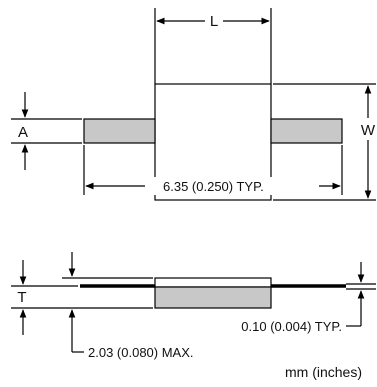 The height and width of the screenshot is (387, 377). What do you see at coordinates (214, 21) in the screenshot?
I see `length-label: L` at bounding box center [214, 21].